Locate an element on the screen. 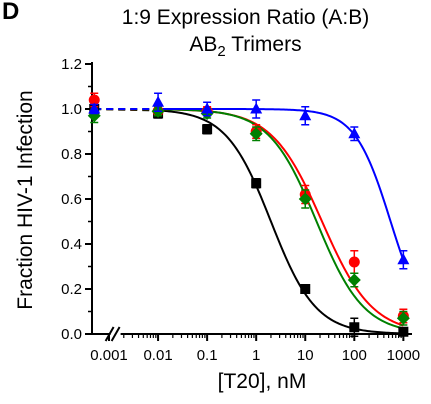  x-tick-label: 0.01 is located at coordinates (157, 355).